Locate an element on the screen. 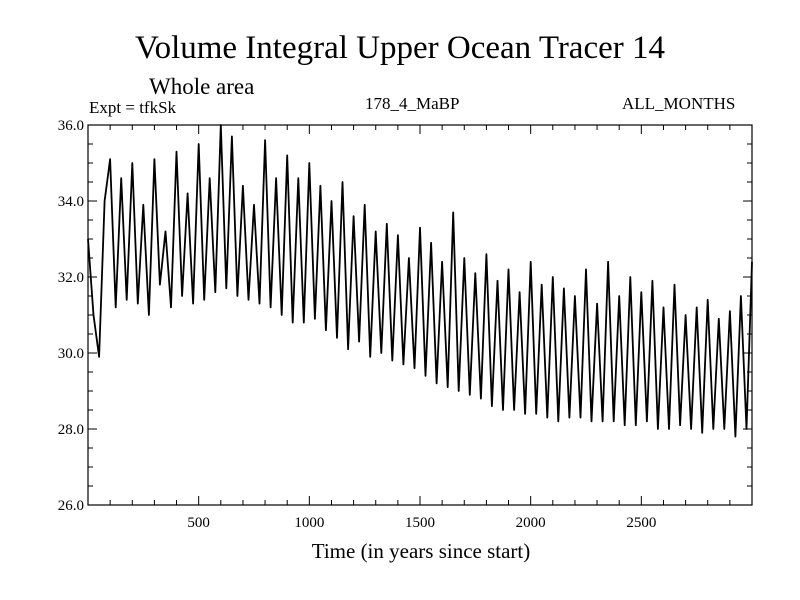 The height and width of the screenshot is (600, 800). y-tick-label: 34.0 is located at coordinates (71, 202).